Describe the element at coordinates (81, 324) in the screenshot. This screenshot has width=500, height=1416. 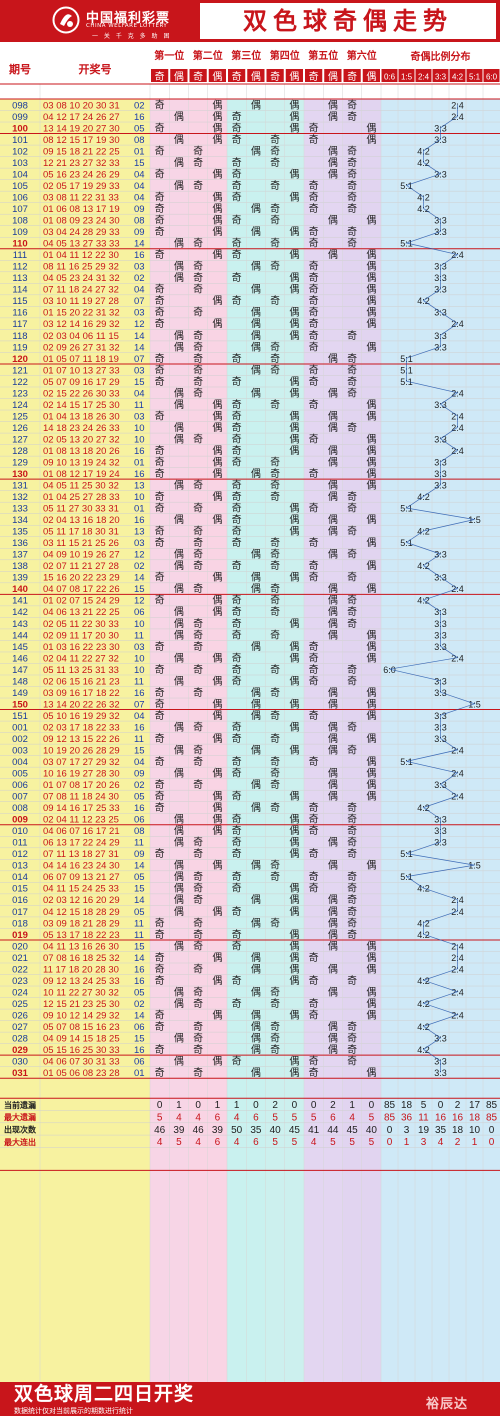
I see `draw-numbers: 03 12 14 16 29 32` at that location.